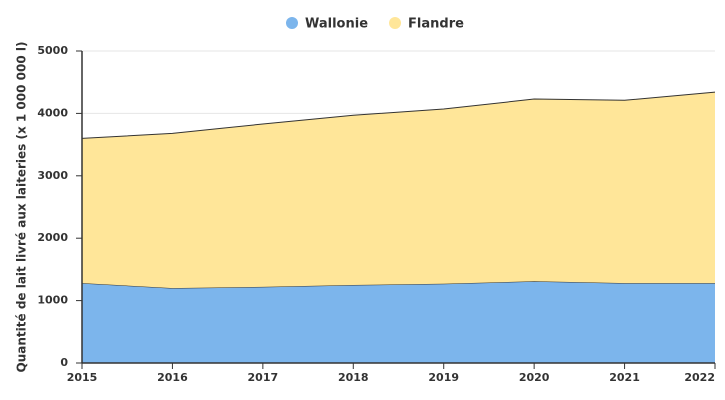  What do you see at coordinates (375, 24) in the screenshot?
I see `legend: Wallonie Flandre` at bounding box center [375, 24].